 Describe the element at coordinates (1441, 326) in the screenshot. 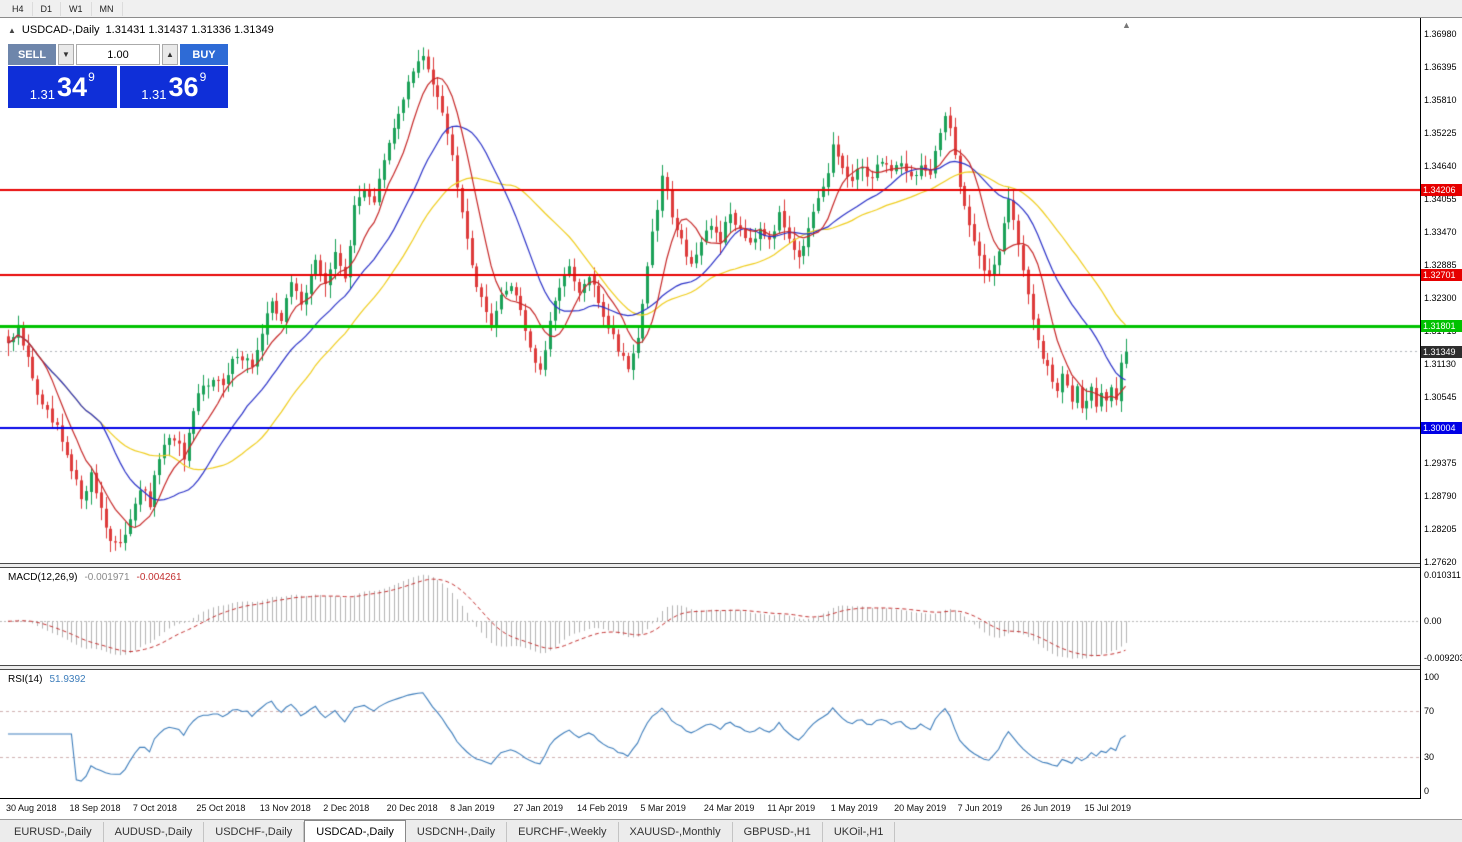

I see `price-tag: 1.31801` at that location.